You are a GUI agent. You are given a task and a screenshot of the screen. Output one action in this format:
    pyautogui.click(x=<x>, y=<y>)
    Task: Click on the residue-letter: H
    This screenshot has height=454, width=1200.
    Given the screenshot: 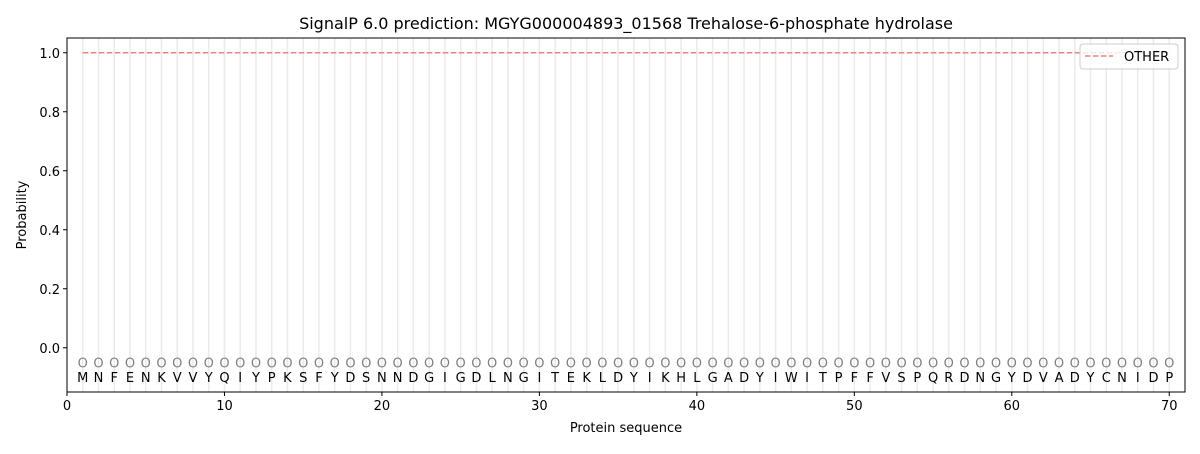 What is the action you would take?
    pyautogui.click(x=681, y=378)
    